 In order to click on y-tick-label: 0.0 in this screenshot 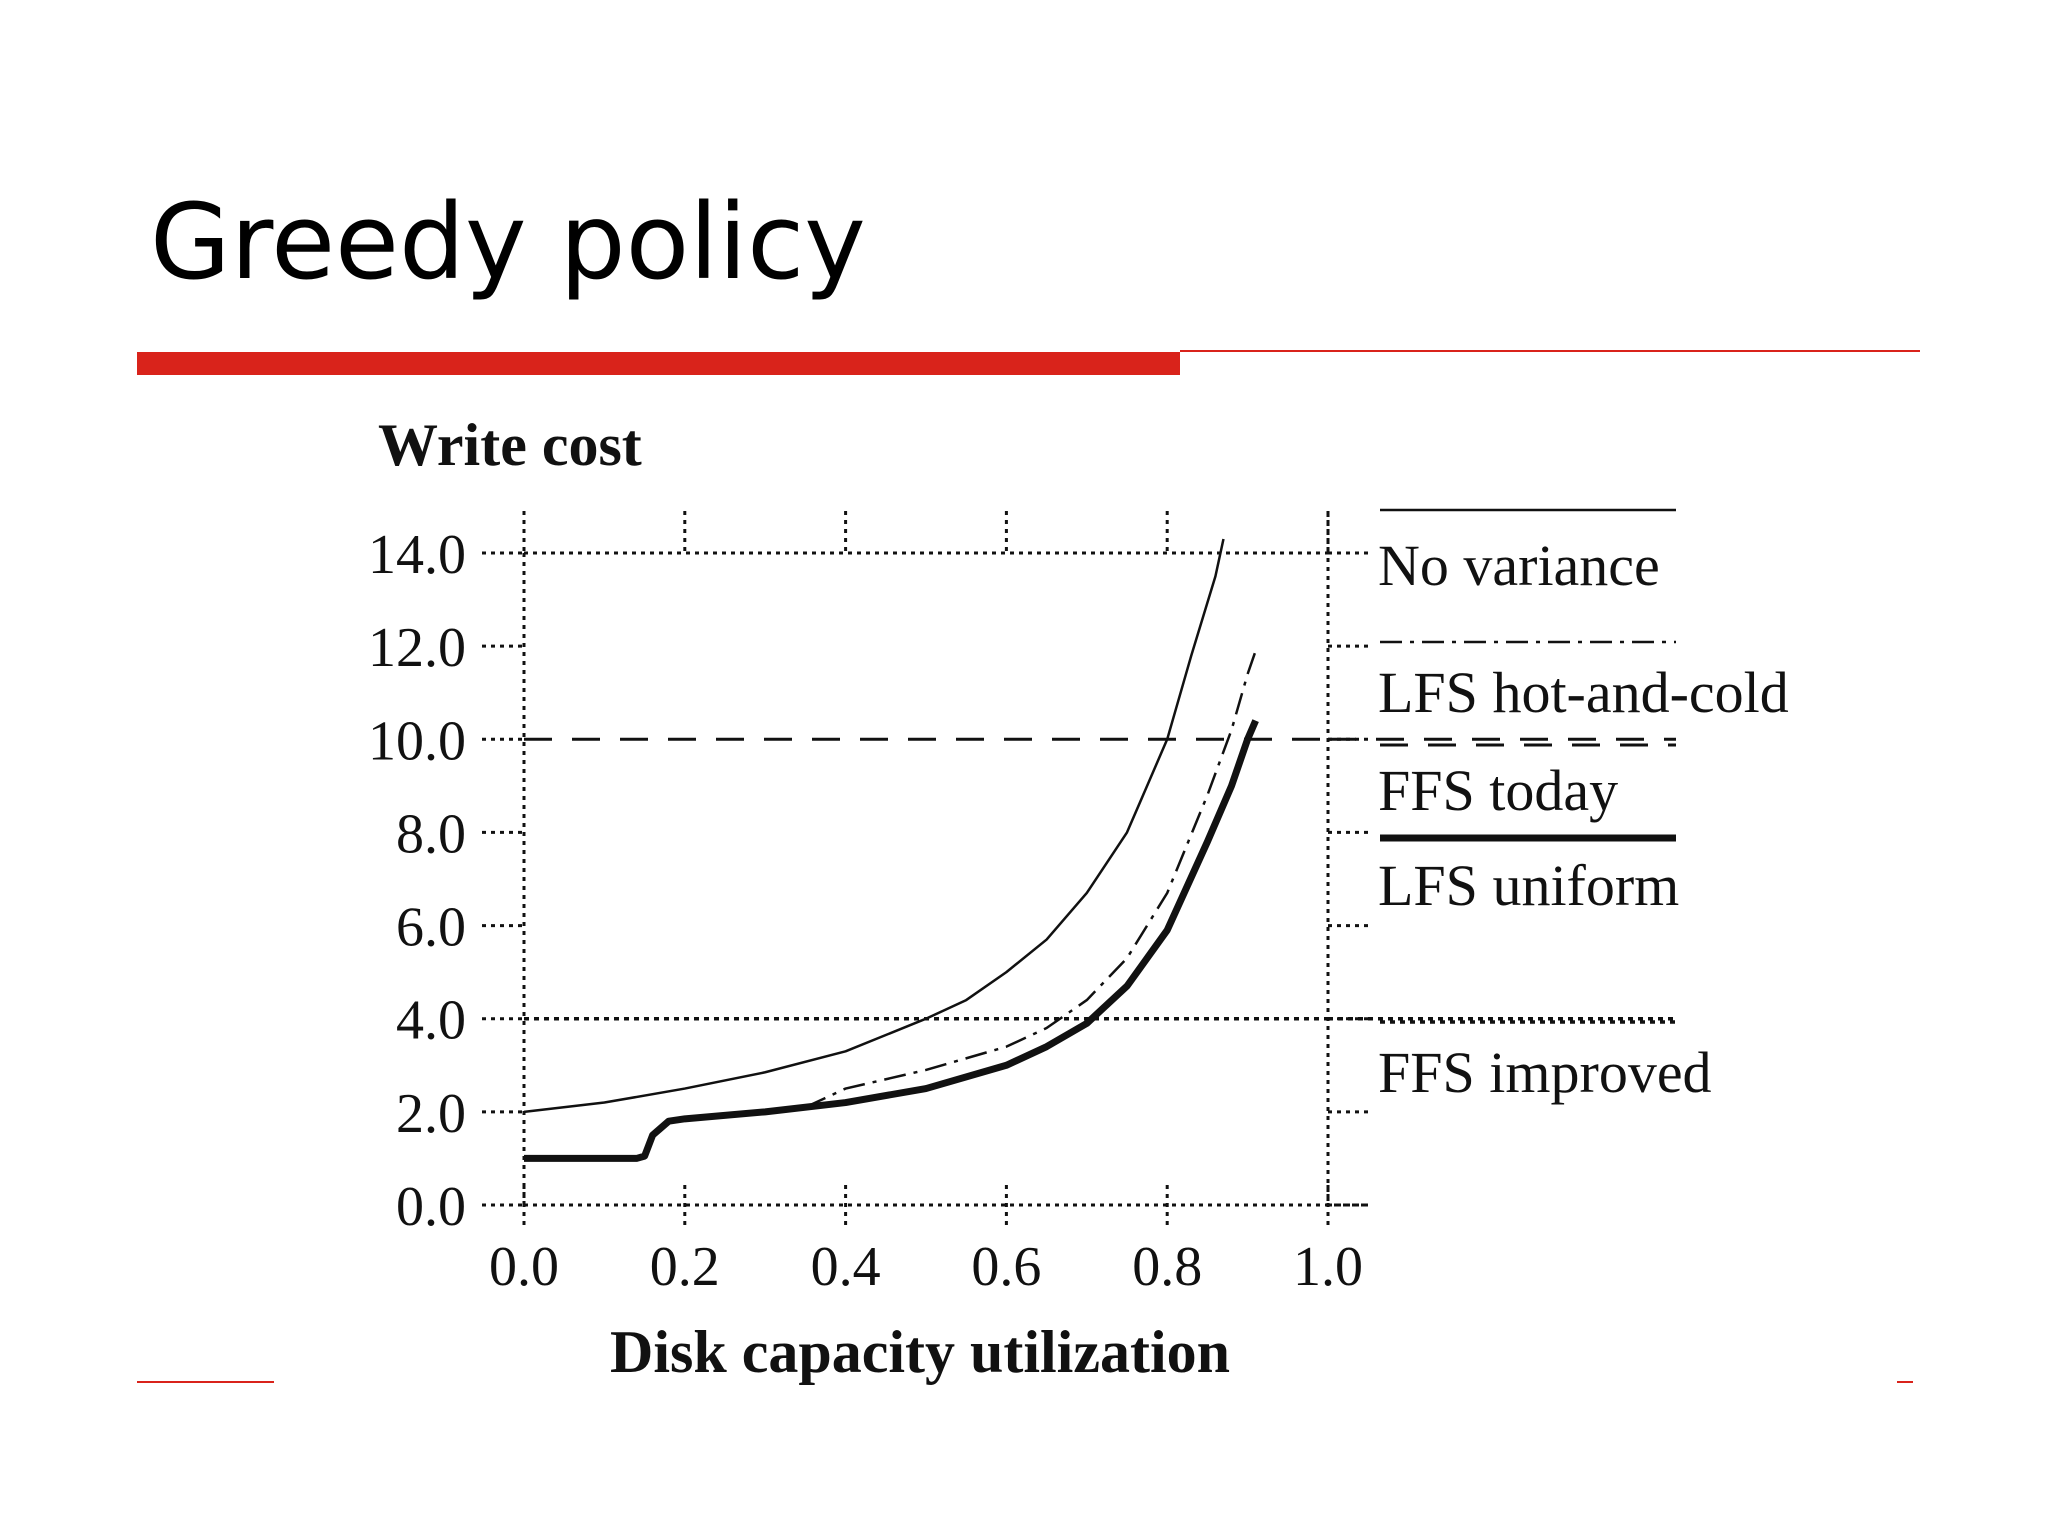, I will do `click(431, 1207)`.